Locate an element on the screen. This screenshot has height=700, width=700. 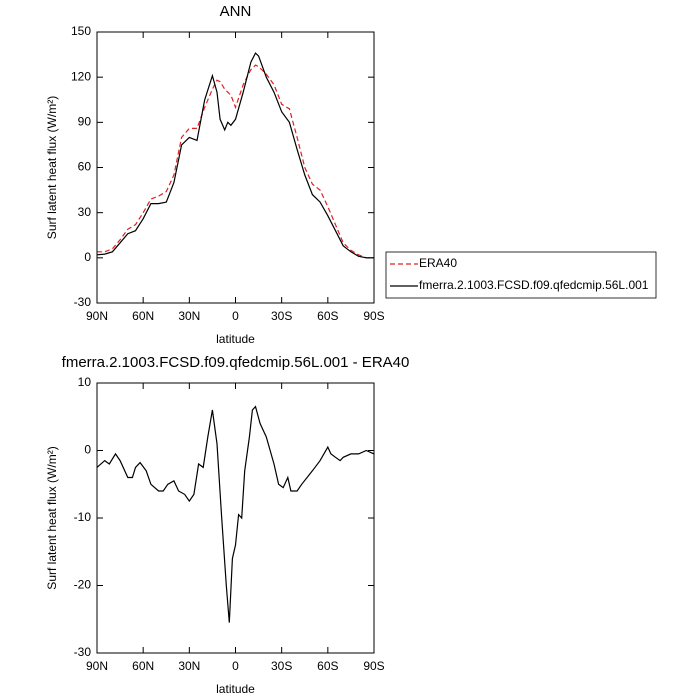
y-tick-label: 150 is located at coordinates (81, 31).